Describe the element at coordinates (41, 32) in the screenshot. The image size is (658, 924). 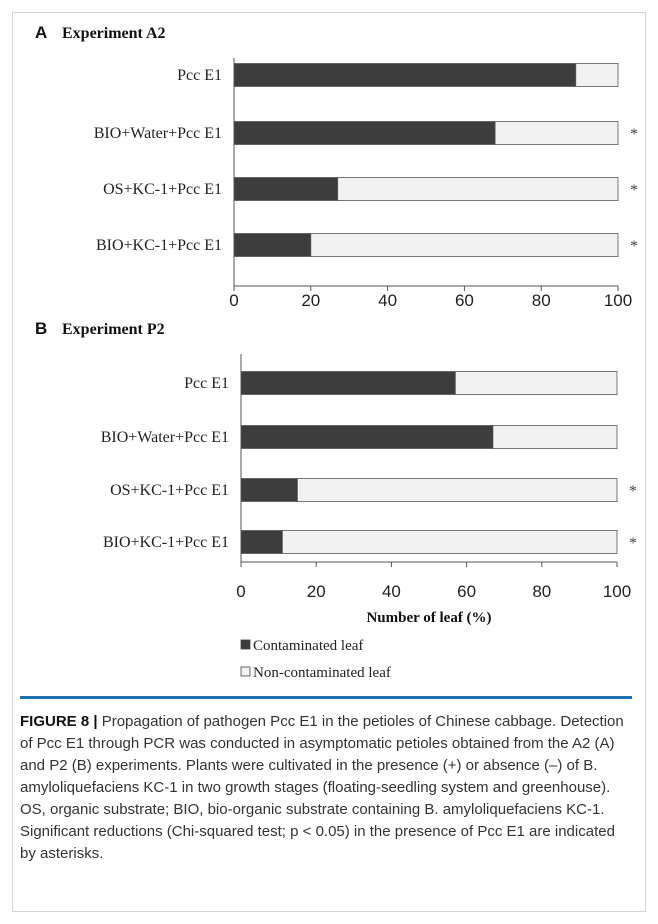
I see `panel-letter: A` at that location.